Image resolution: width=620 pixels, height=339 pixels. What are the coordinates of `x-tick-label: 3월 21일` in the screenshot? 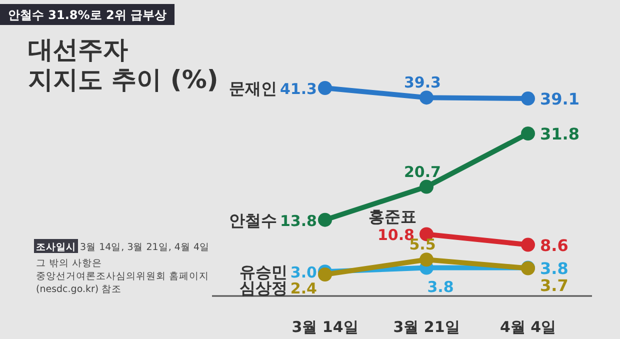 It's located at (426, 327).